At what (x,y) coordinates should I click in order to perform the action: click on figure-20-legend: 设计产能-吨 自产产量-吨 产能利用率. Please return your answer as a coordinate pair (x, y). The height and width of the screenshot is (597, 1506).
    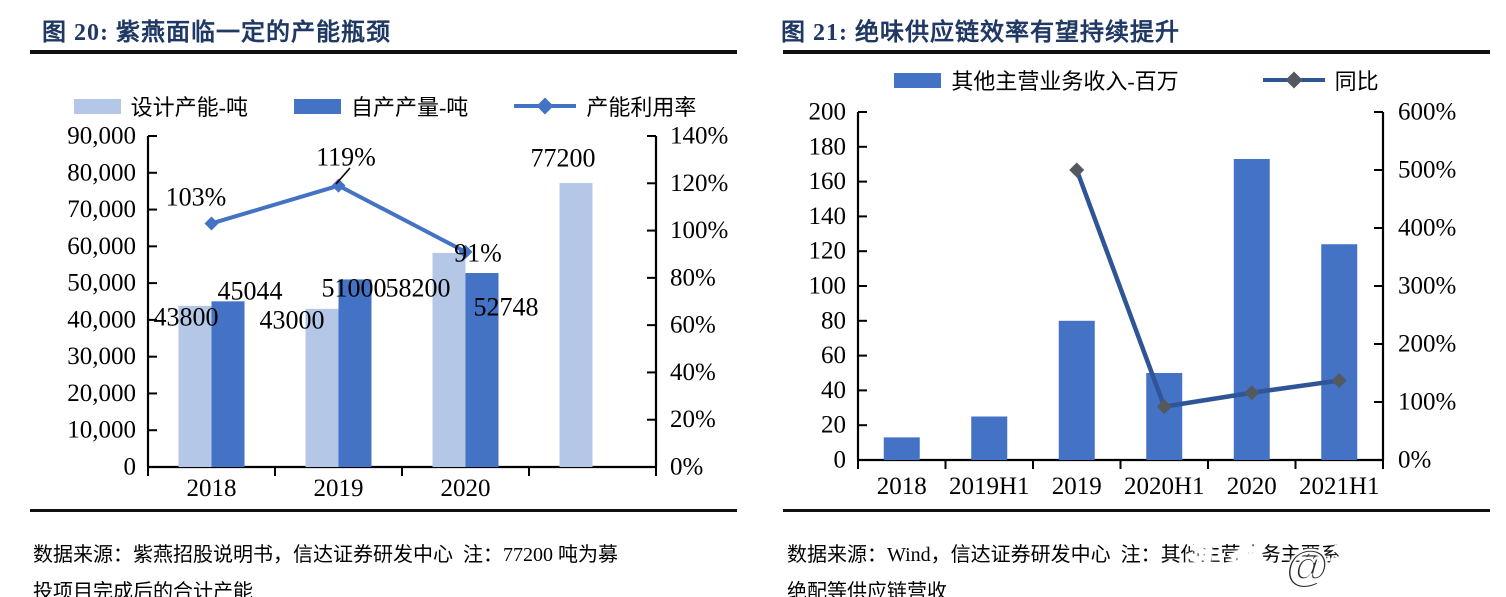
    Looking at the image, I should click on (385, 106).